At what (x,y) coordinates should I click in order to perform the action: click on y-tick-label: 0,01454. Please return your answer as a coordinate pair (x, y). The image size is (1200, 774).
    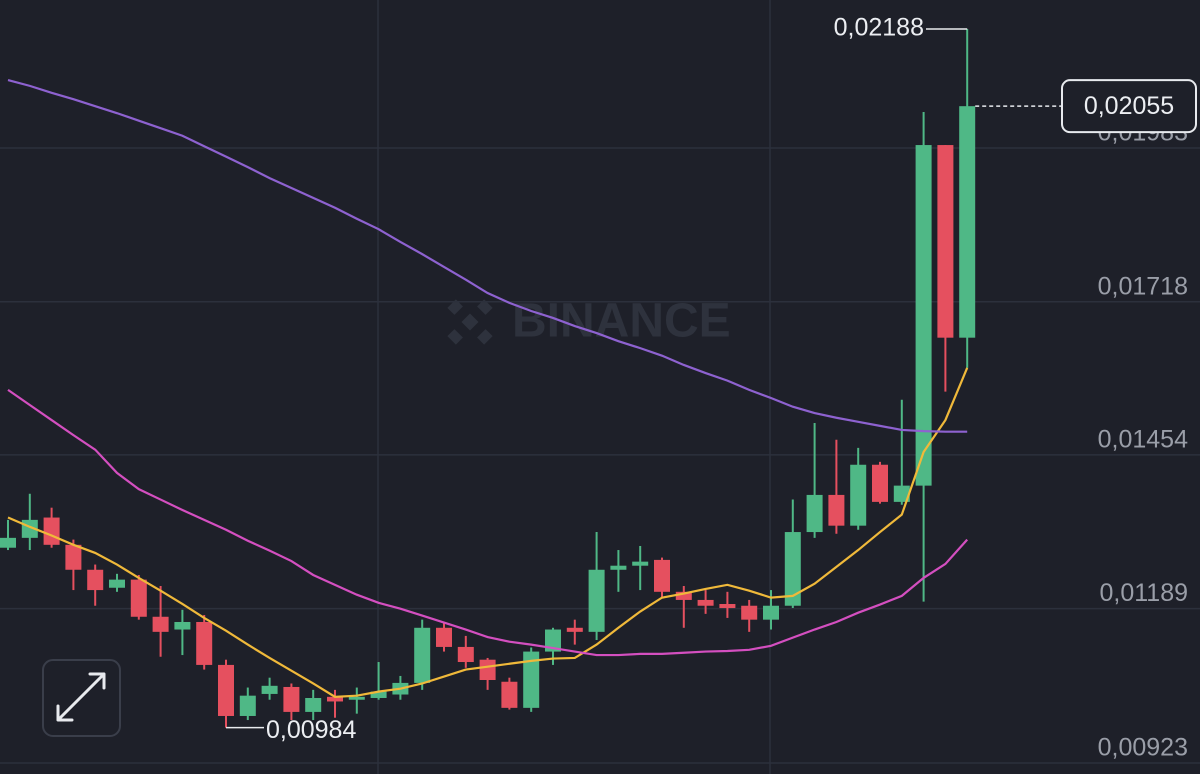
    Looking at the image, I should click on (1143, 439).